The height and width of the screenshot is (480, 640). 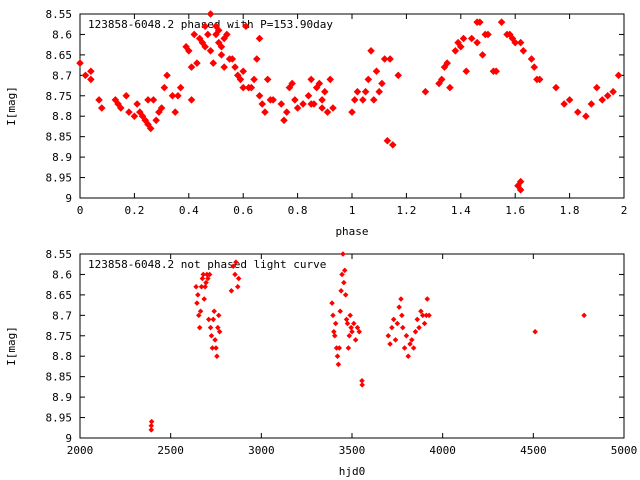 What do you see at coordinates (298, 210) in the screenshot?
I see `x-tick-label: 0.8` at bounding box center [298, 210].